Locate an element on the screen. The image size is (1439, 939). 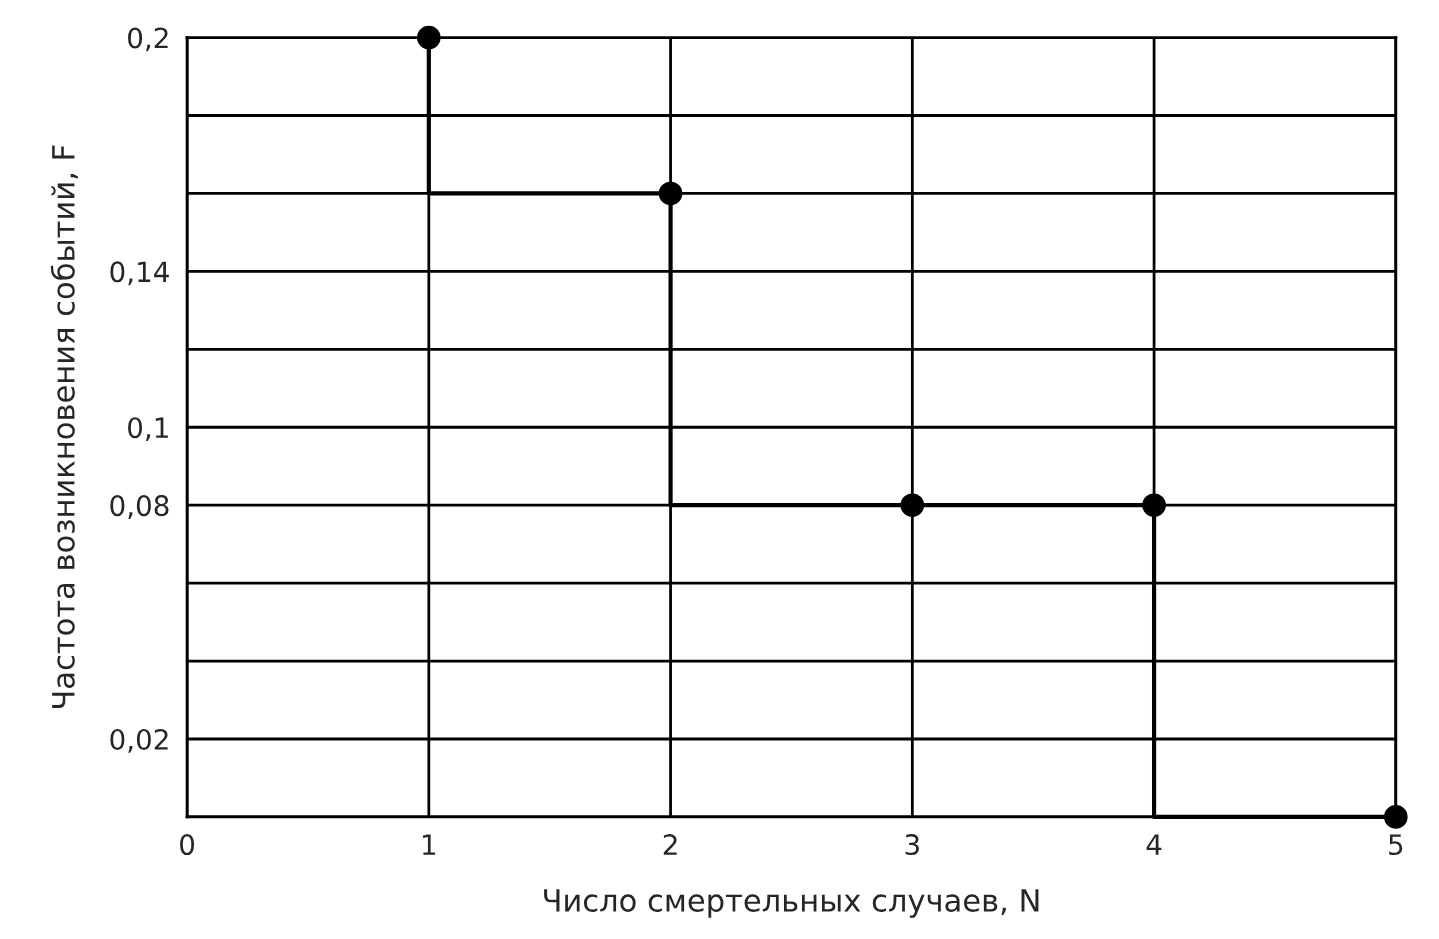
x-tick-label: 1 is located at coordinates (429, 844).